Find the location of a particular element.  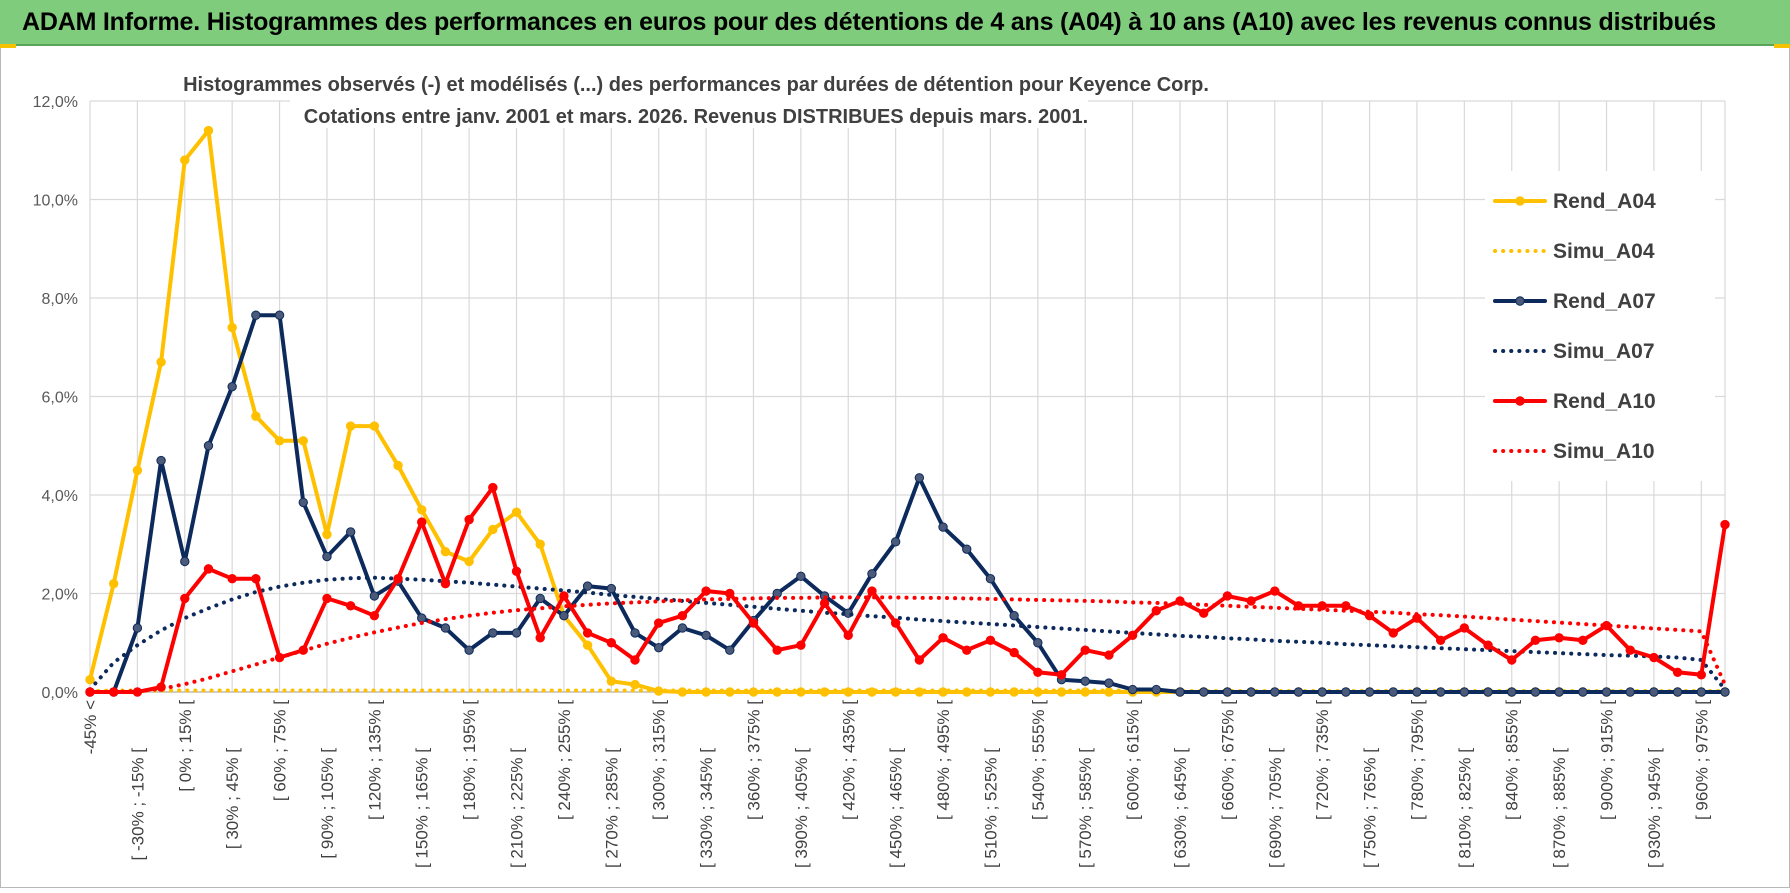

x-tick-label: [ 60% ; 75% [ is located at coordinates (280, 750).